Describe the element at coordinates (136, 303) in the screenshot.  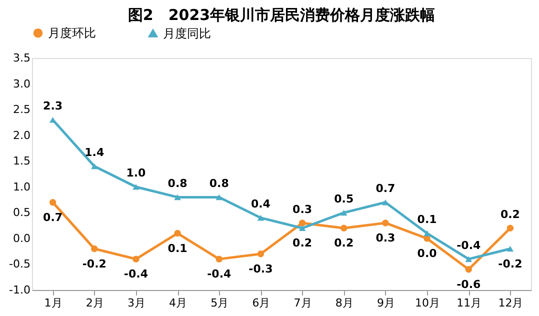
I see `x-tick-label: 3月` at that location.